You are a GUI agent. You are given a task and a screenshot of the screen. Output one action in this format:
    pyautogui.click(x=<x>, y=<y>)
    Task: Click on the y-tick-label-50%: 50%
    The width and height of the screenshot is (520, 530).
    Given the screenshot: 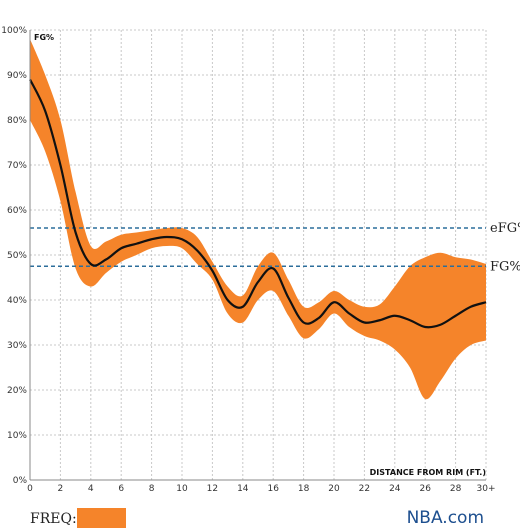 What is the action you would take?
    pyautogui.click(x=17, y=256)
    